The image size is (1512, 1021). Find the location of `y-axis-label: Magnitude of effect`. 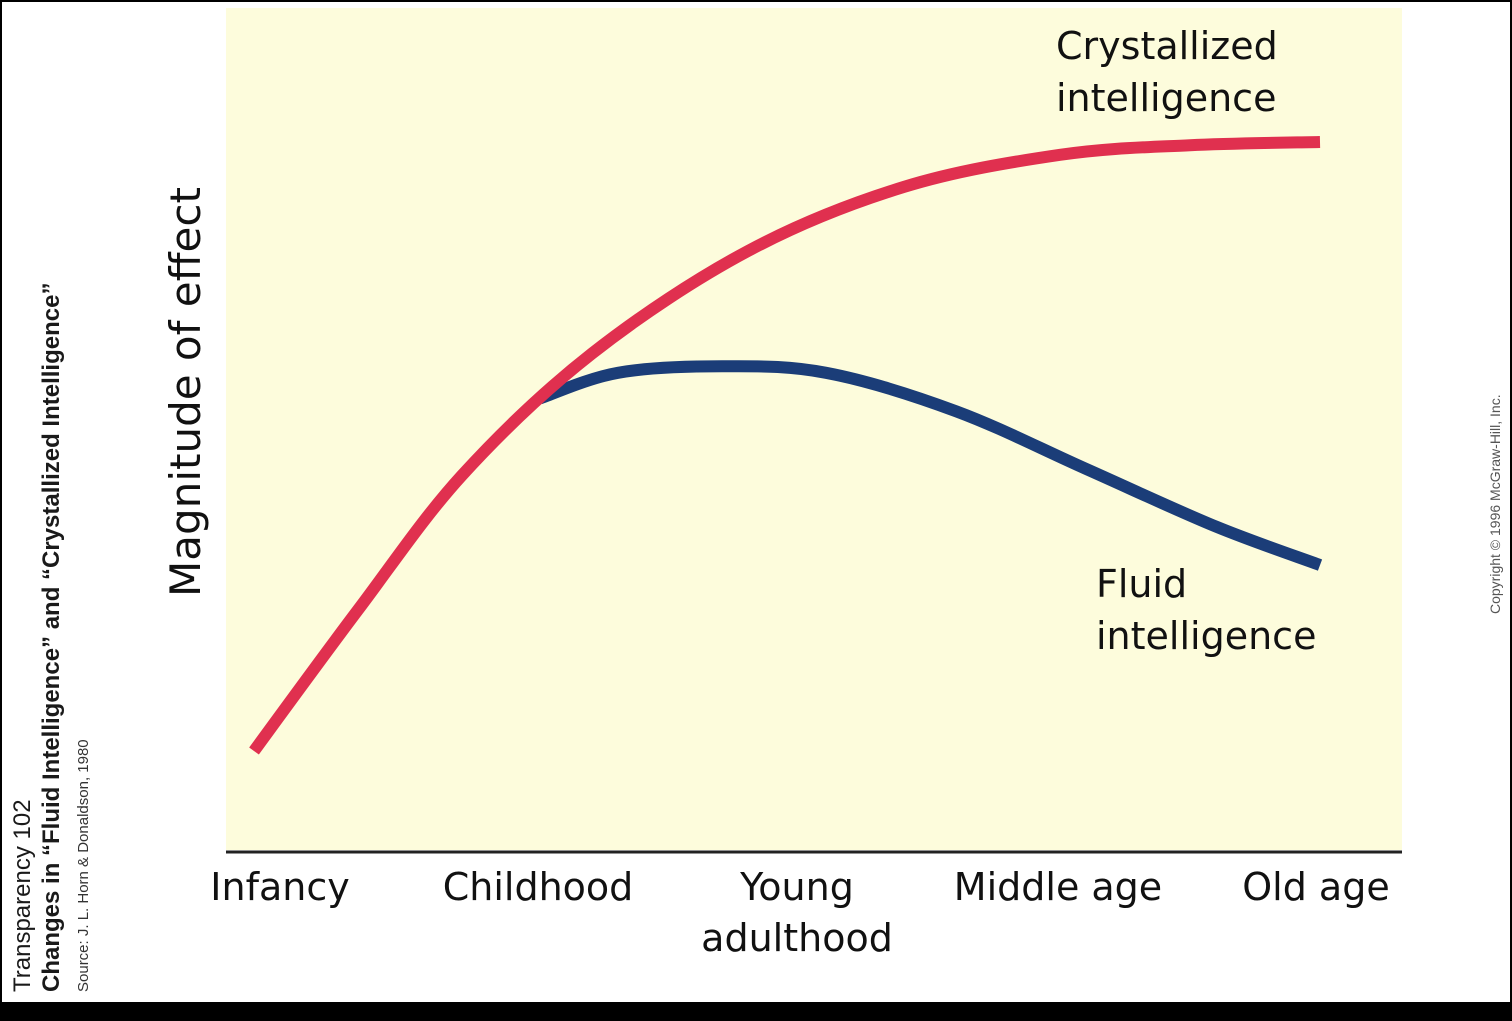

y-axis-label: Magnitude of effect is located at coordinates (185, 392).